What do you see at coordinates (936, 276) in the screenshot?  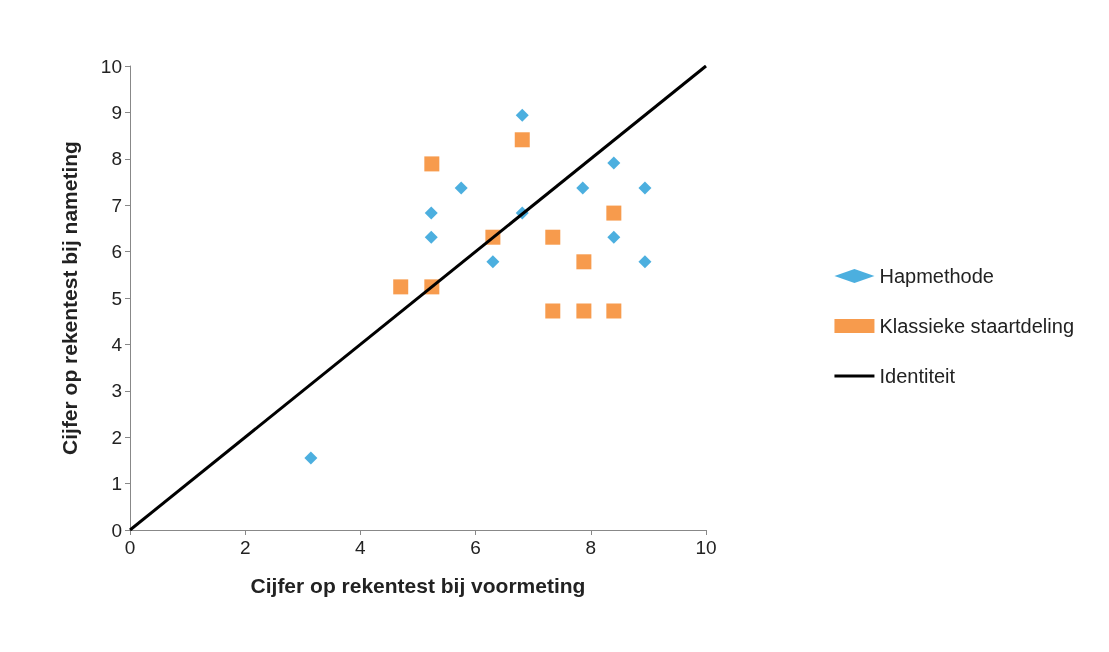 I see `legend-label: Hapmethode` at bounding box center [936, 276].